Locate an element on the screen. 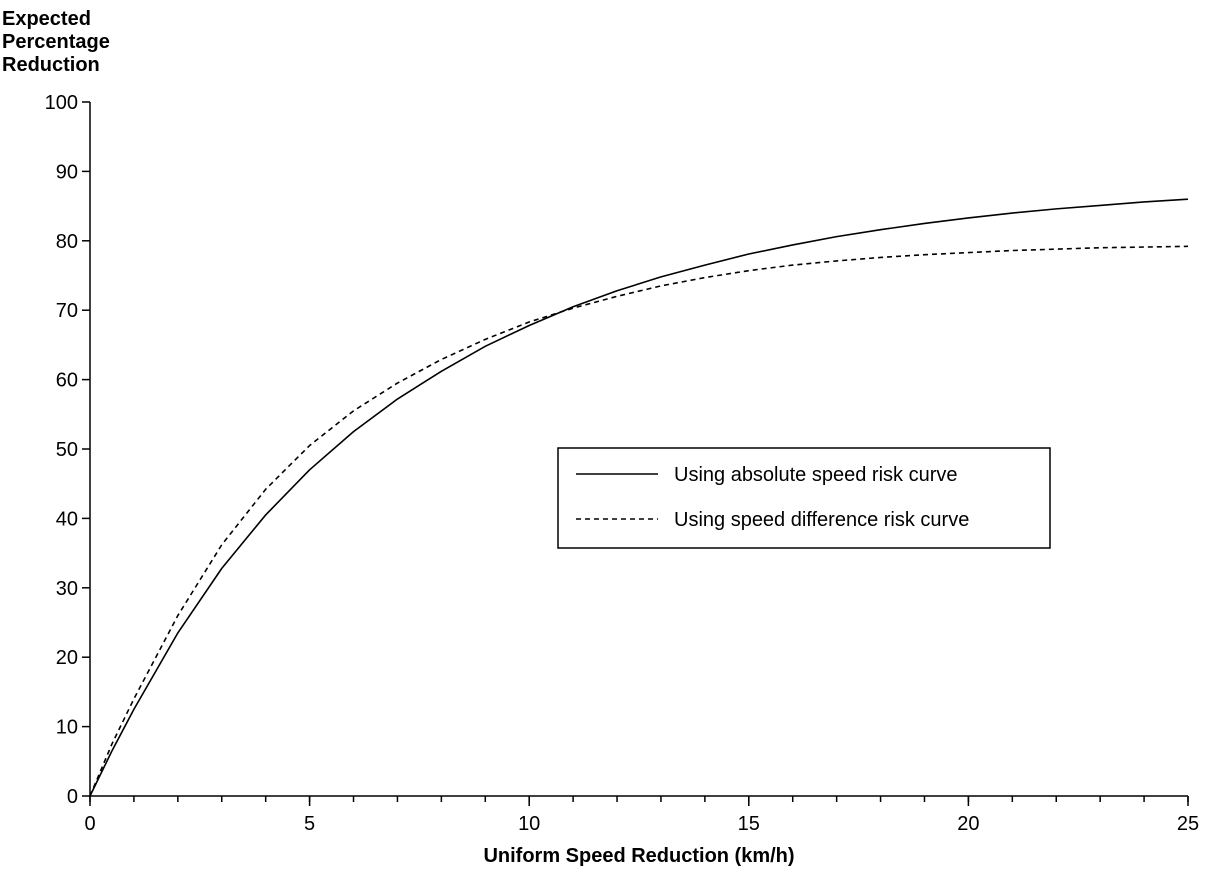 The width and height of the screenshot is (1212, 889). x-tick-label: 20 is located at coordinates (968, 824).